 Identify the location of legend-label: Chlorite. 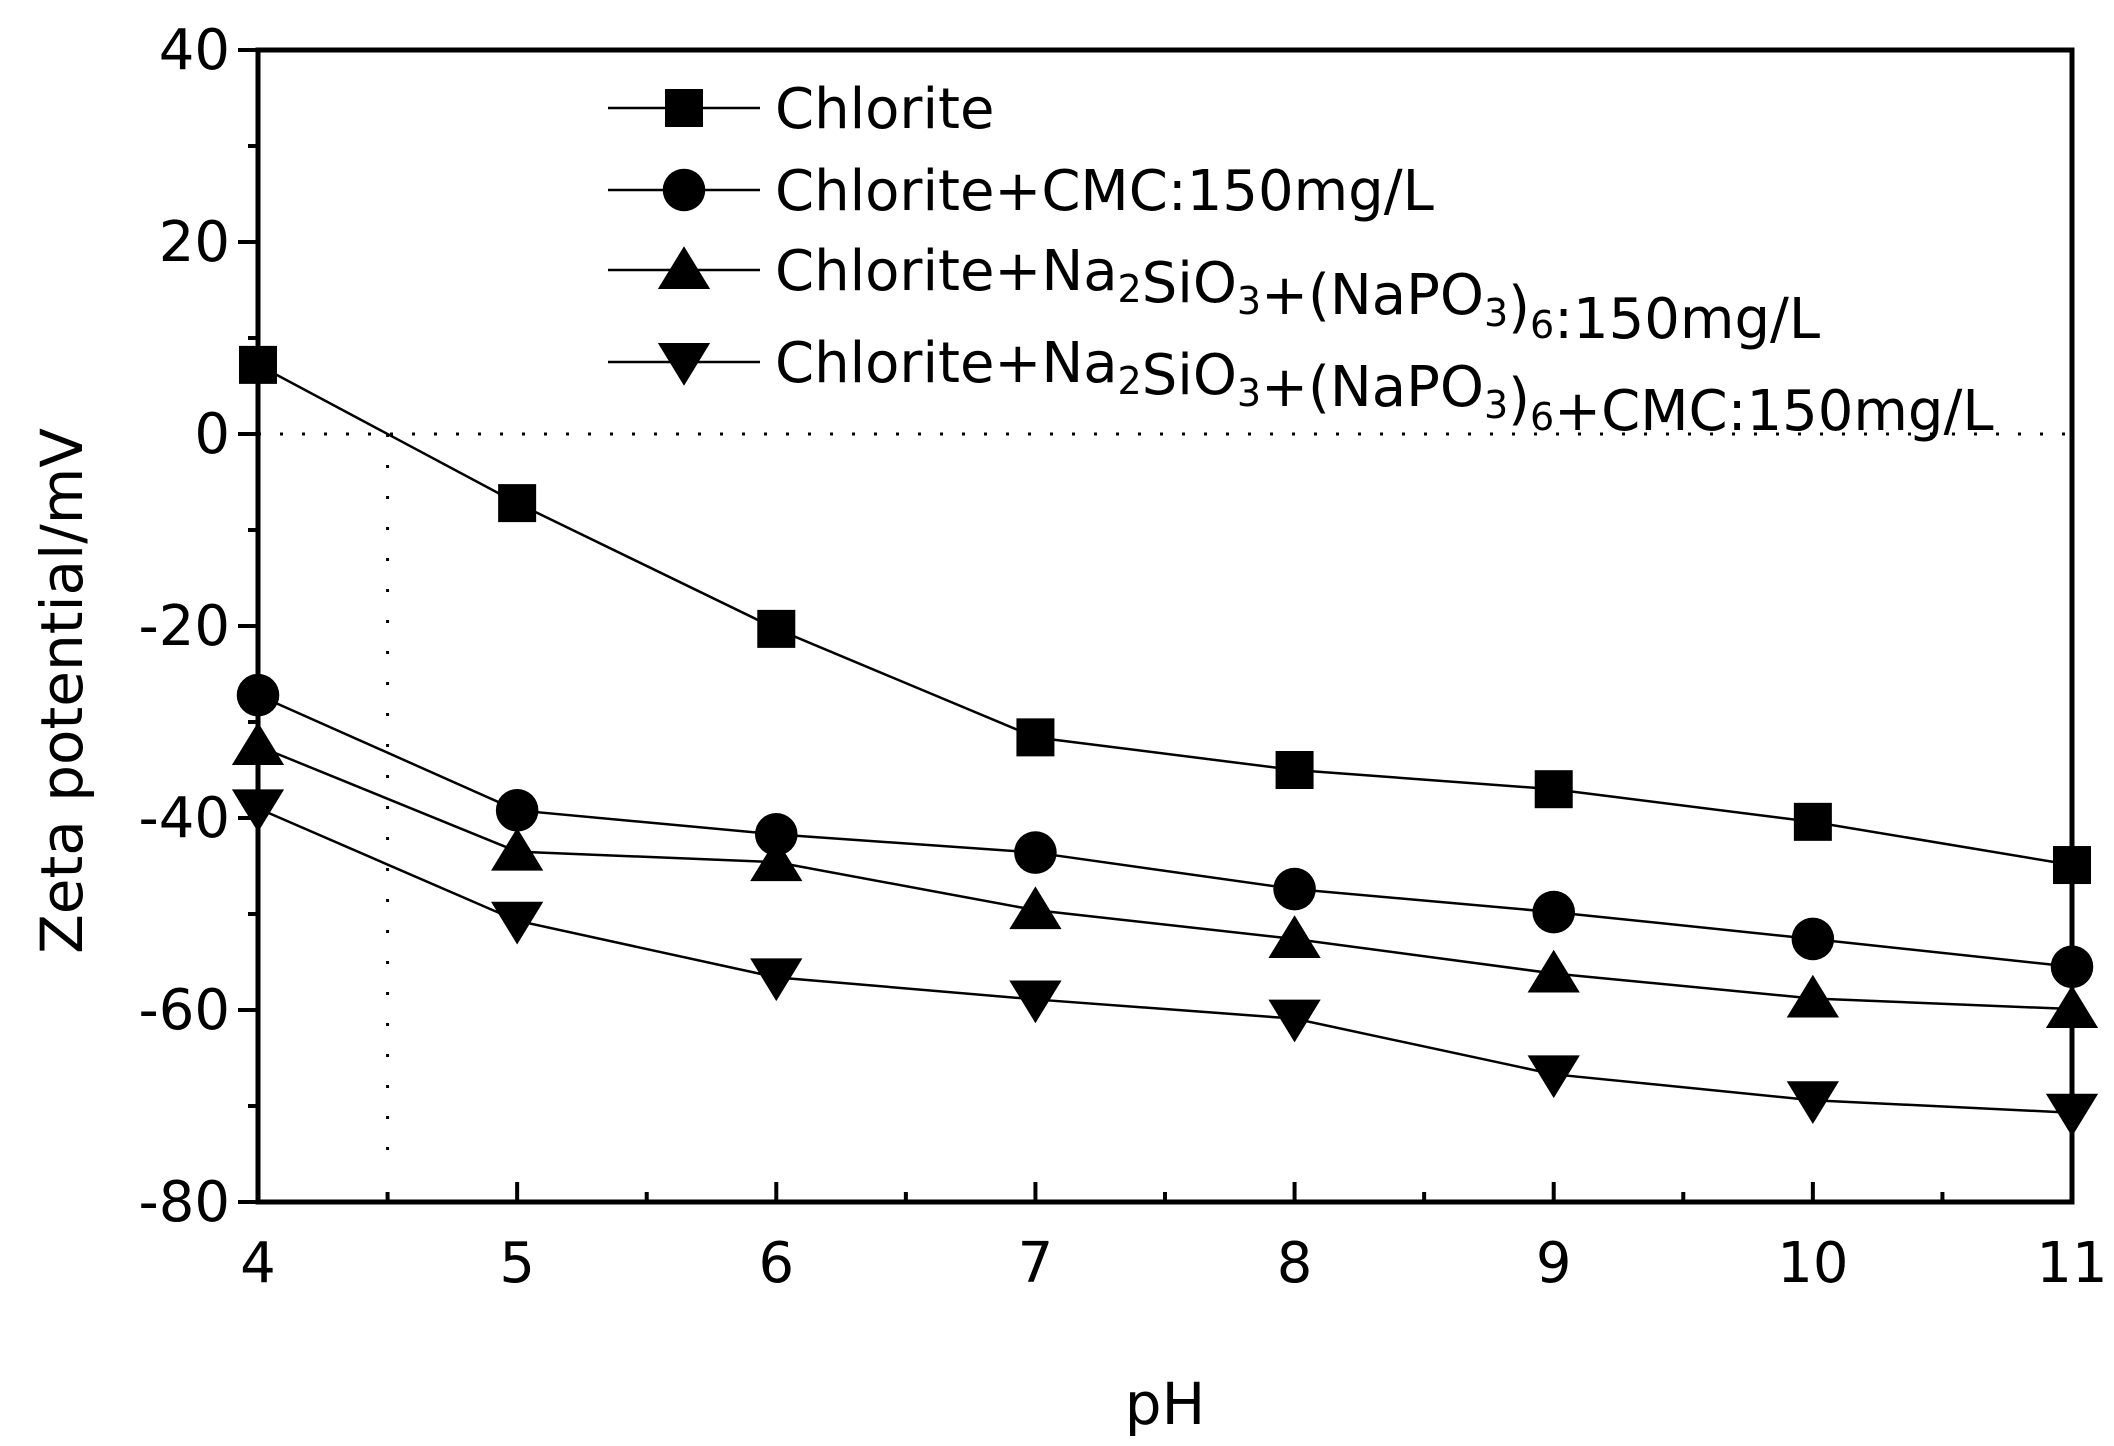
(884, 109).